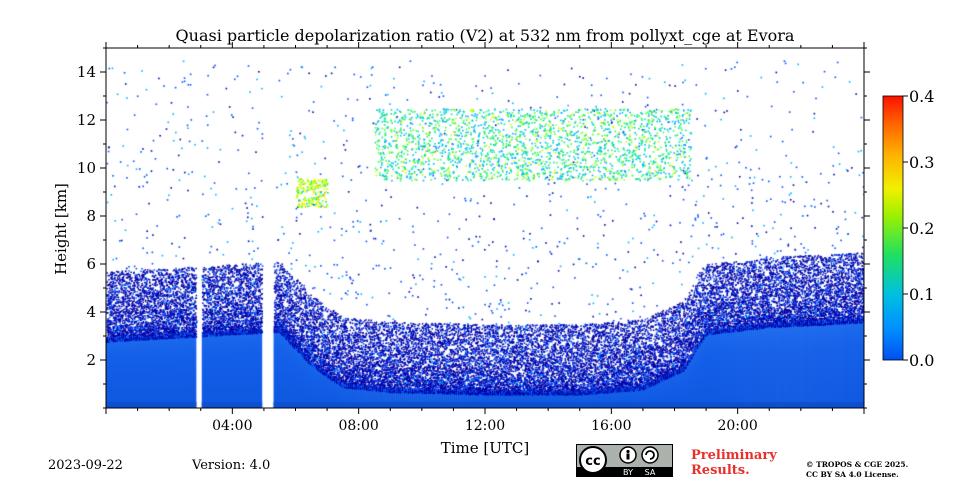 The height and width of the screenshot is (481, 960). I want to click on y-axis-label: Height [km], so click(61, 229).